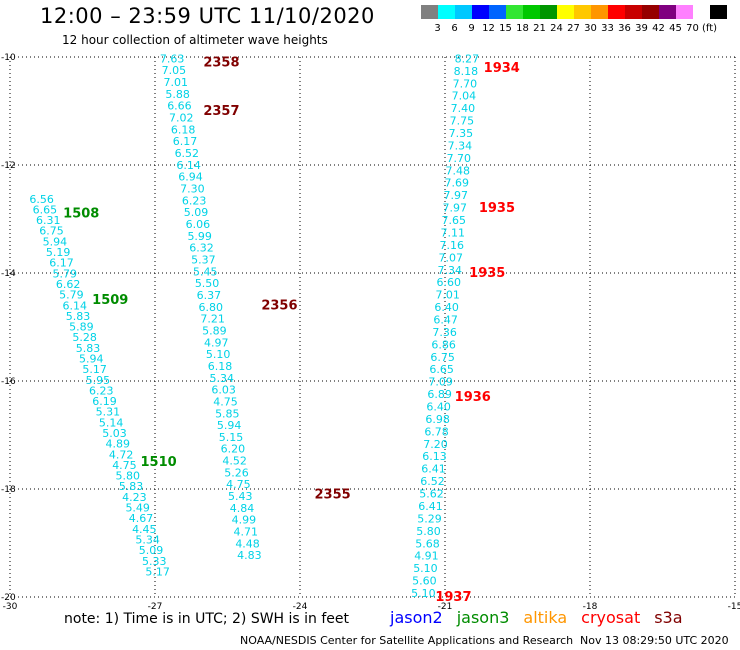  I want to click on swh-value: 4.91, so click(426, 556).